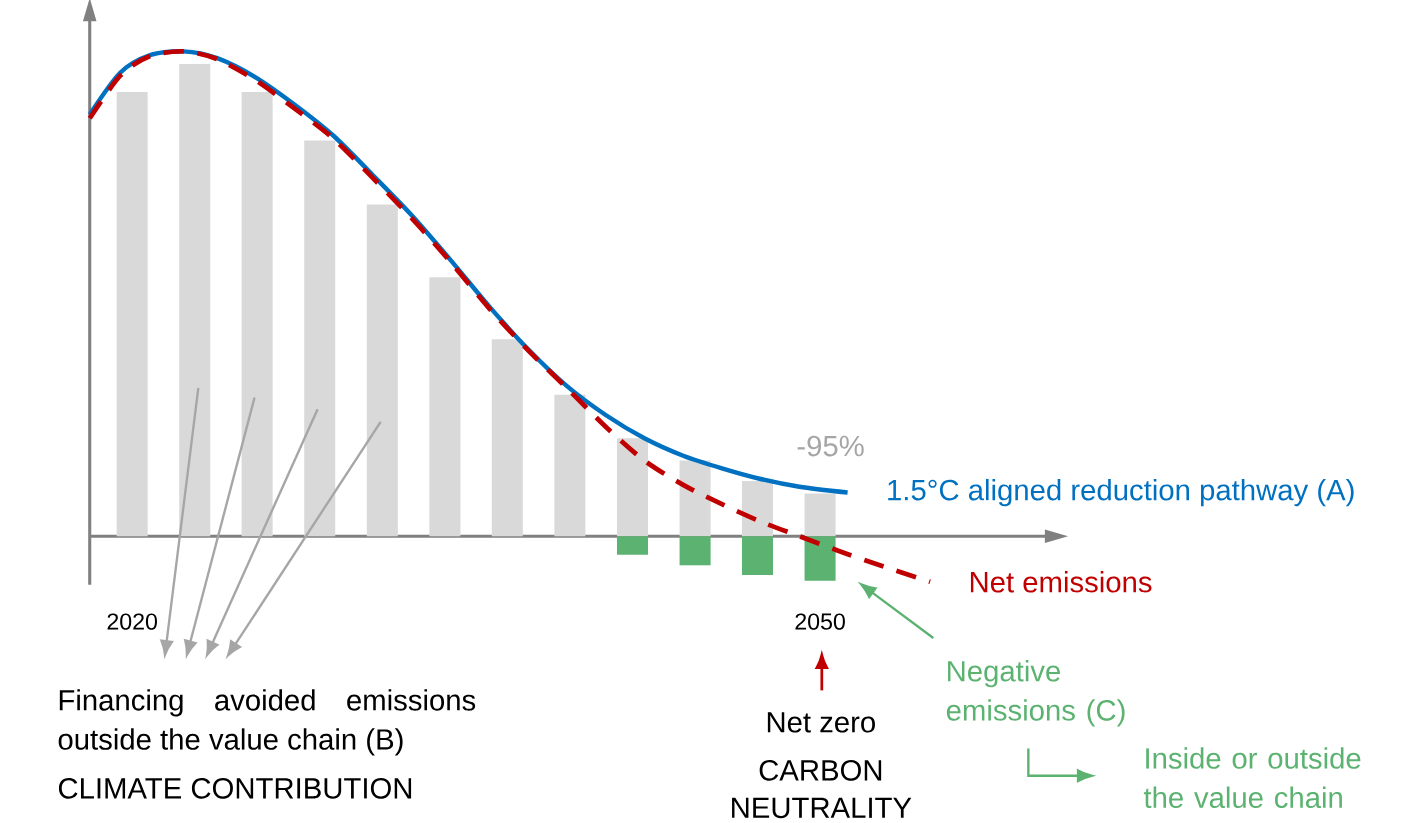 Image resolution: width=1423 pixels, height=823 pixels. I want to click on text: CLIMATE CONTRIBUTION, so click(235, 788).